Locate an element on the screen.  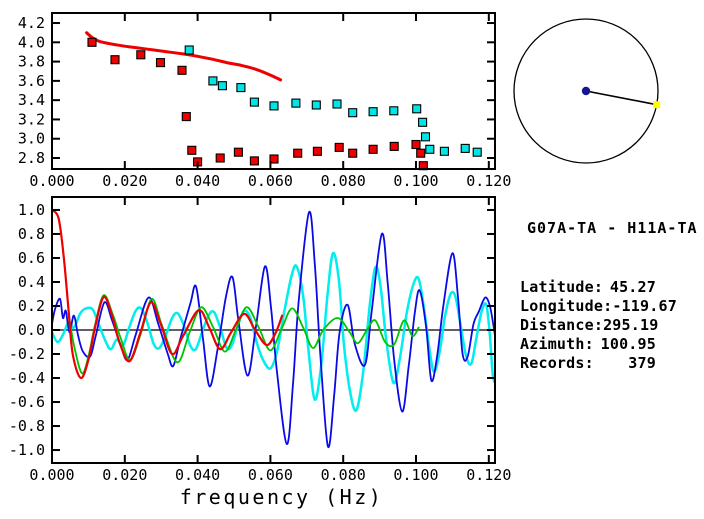
y-tick-label: 4.0 is located at coordinates (31, 42).